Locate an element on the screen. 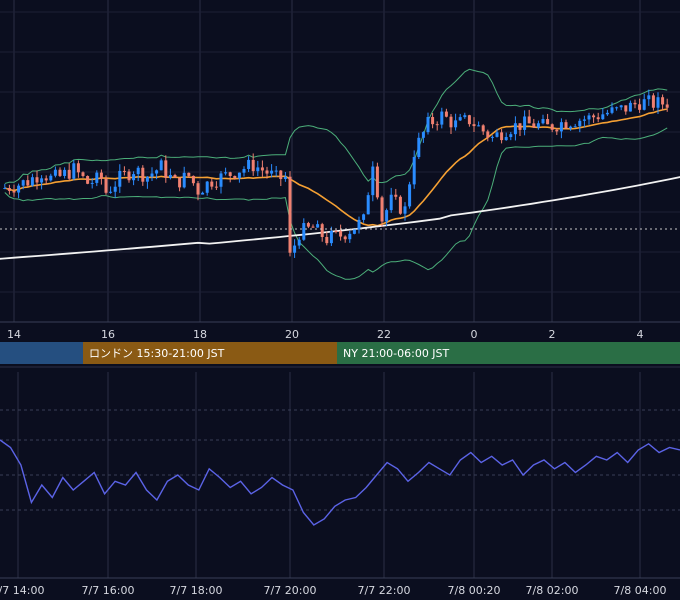  price-axis-tick-label: 0 is located at coordinates (474, 334).